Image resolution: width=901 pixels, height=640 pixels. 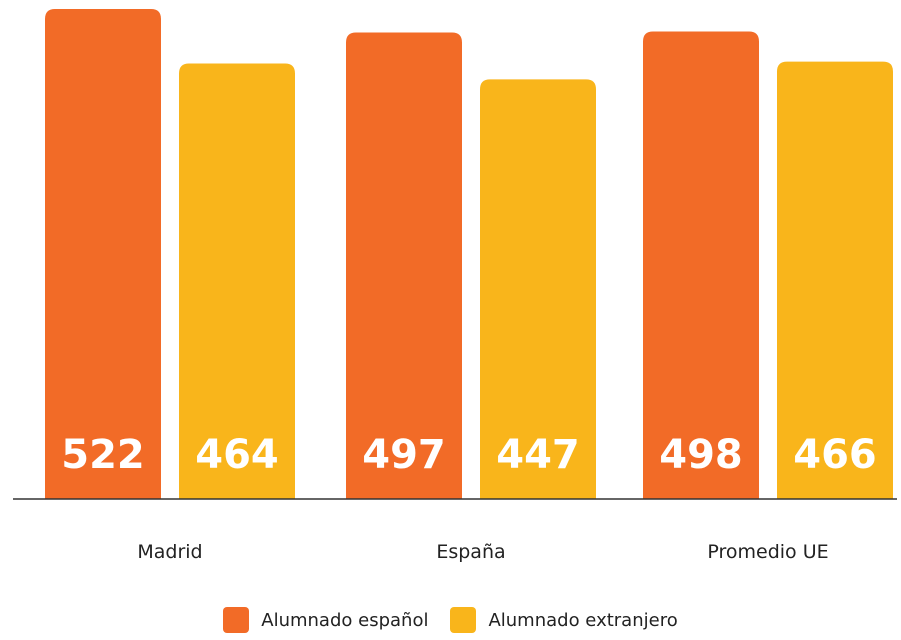 I want to click on data-label-madrid-series-1: 522, so click(x=103, y=455).